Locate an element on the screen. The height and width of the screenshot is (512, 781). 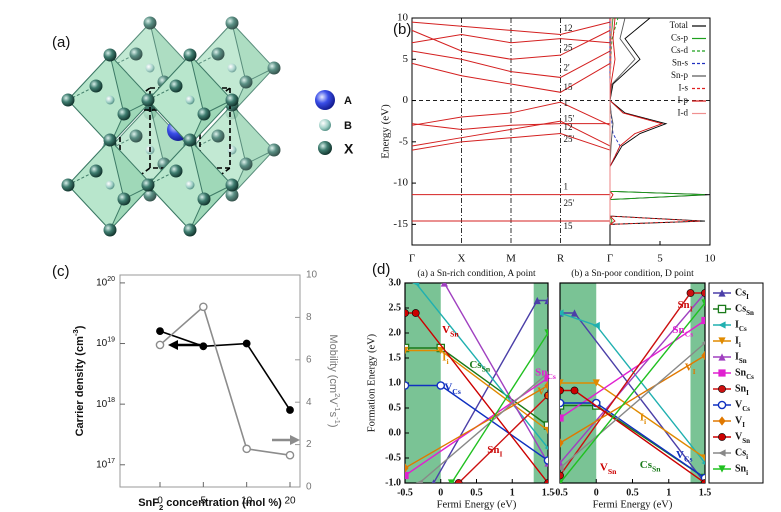
x-tick-label: 1 is located at coordinates (668, 492).